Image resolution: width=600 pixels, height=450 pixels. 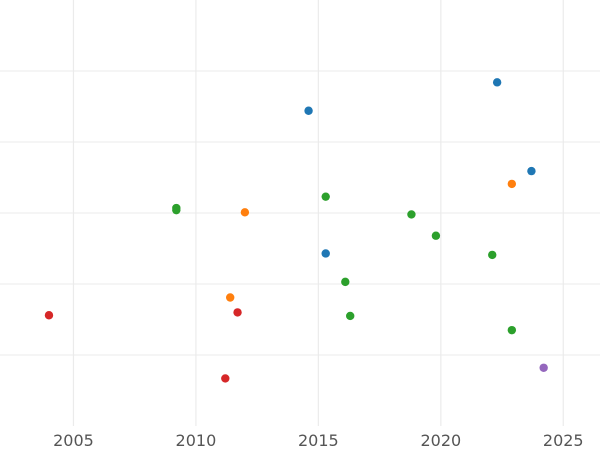 I want to click on x-tick-label-4: 2025, so click(x=563, y=440).